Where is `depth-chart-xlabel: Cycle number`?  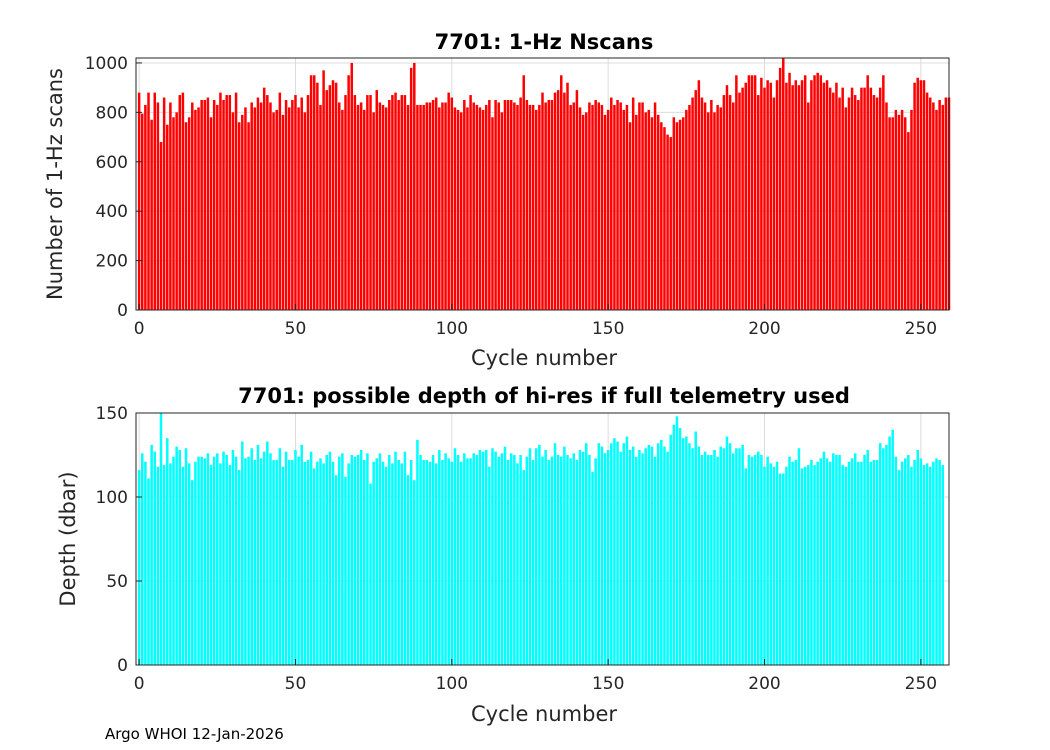 depth-chart-xlabel: Cycle number is located at coordinates (544, 714).